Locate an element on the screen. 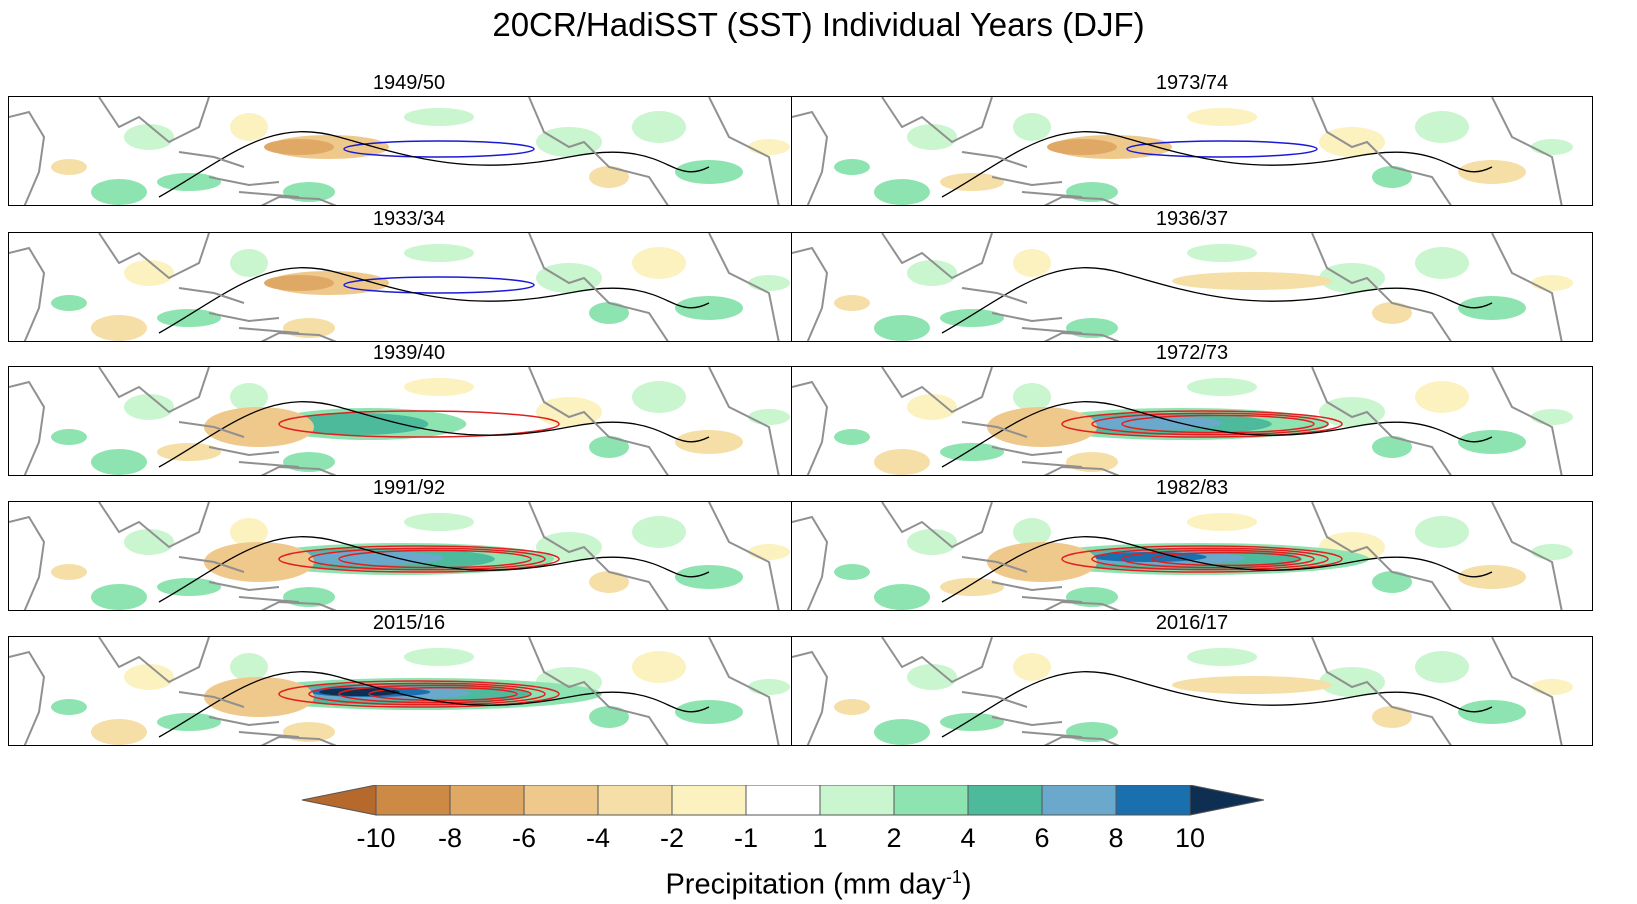 This screenshot has width=1637, height=904. panel-title: 2016/17 is located at coordinates (1192, 623).